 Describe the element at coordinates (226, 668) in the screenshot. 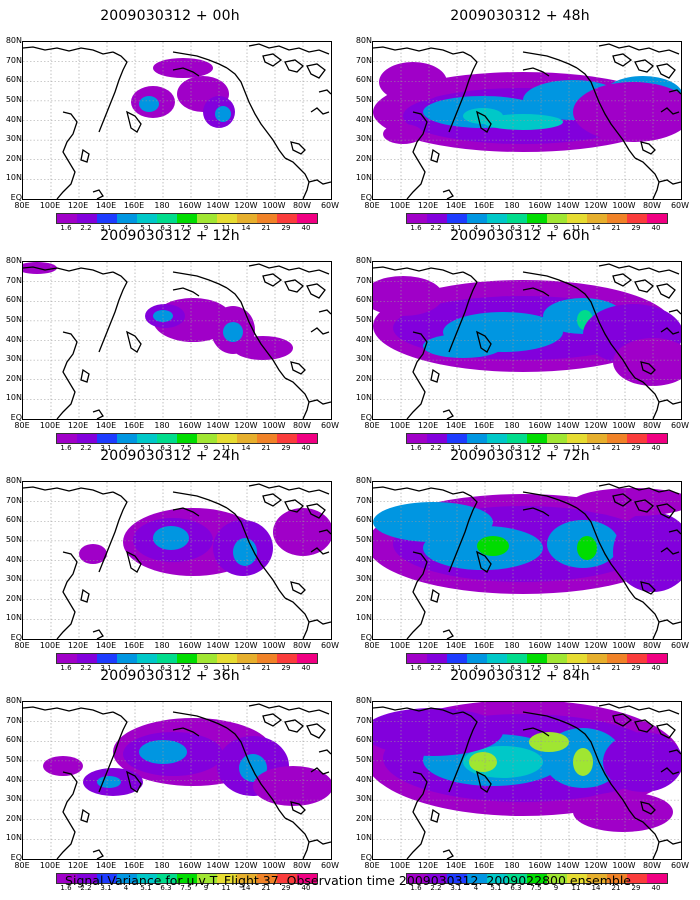

I see `colorbar-label: 11` at that location.